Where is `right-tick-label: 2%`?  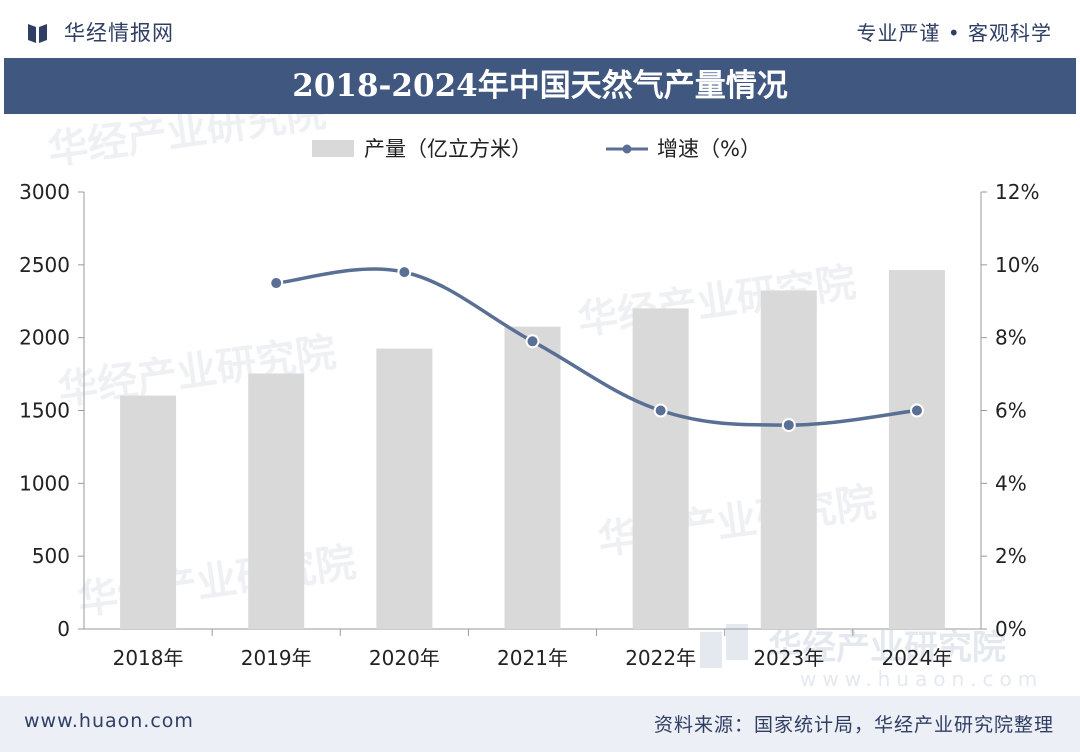
right-tick-label: 2% is located at coordinates (1011, 556).